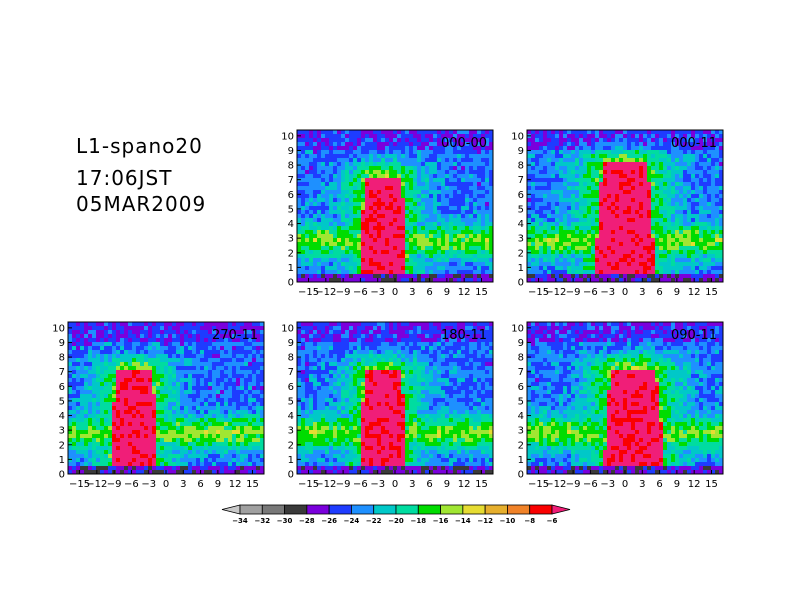  Describe the element at coordinates (418, 521) in the screenshot. I see `colorbar-label: −18` at that location.